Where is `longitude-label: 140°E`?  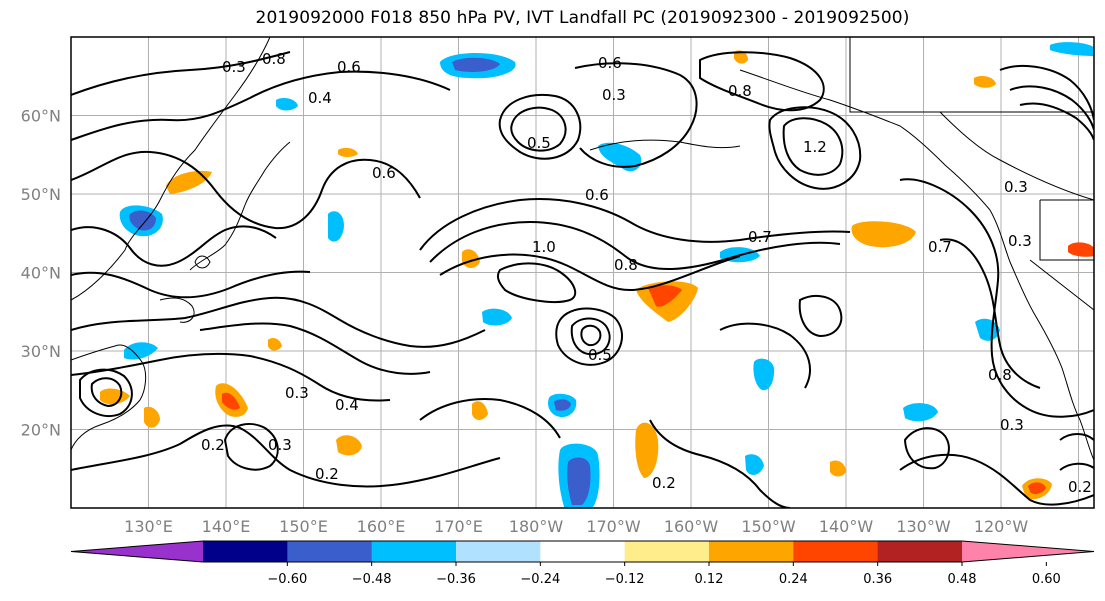 longitude-label: 140°E is located at coordinates (226, 526).